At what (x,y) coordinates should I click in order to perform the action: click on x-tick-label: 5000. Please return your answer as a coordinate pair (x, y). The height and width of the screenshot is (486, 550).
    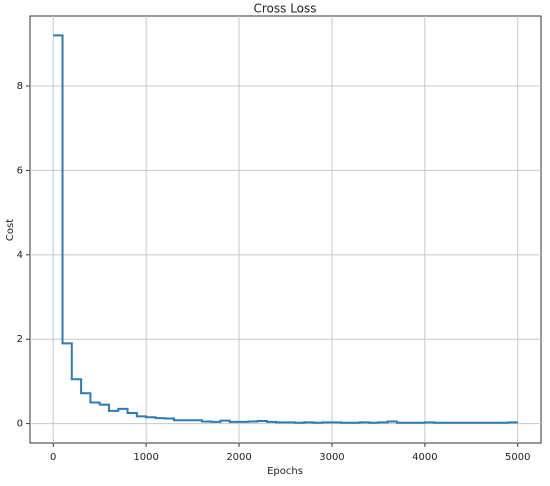
    Looking at the image, I should click on (517, 457).